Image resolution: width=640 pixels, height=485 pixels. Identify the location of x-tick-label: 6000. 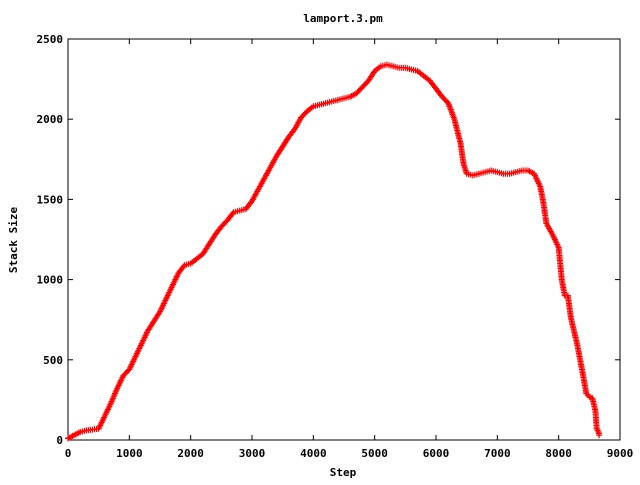
(436, 453).